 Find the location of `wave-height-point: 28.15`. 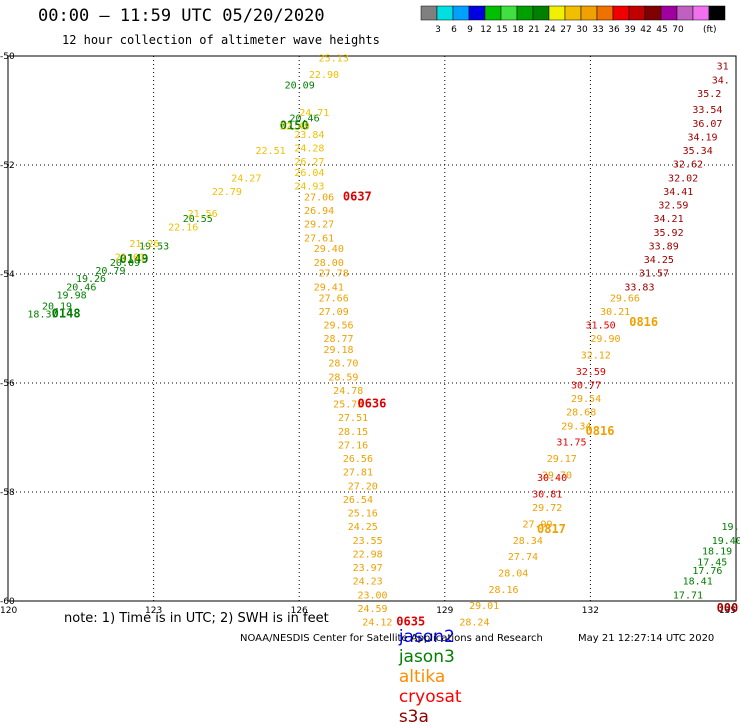

wave-height-point: 28.15 is located at coordinates (353, 432).